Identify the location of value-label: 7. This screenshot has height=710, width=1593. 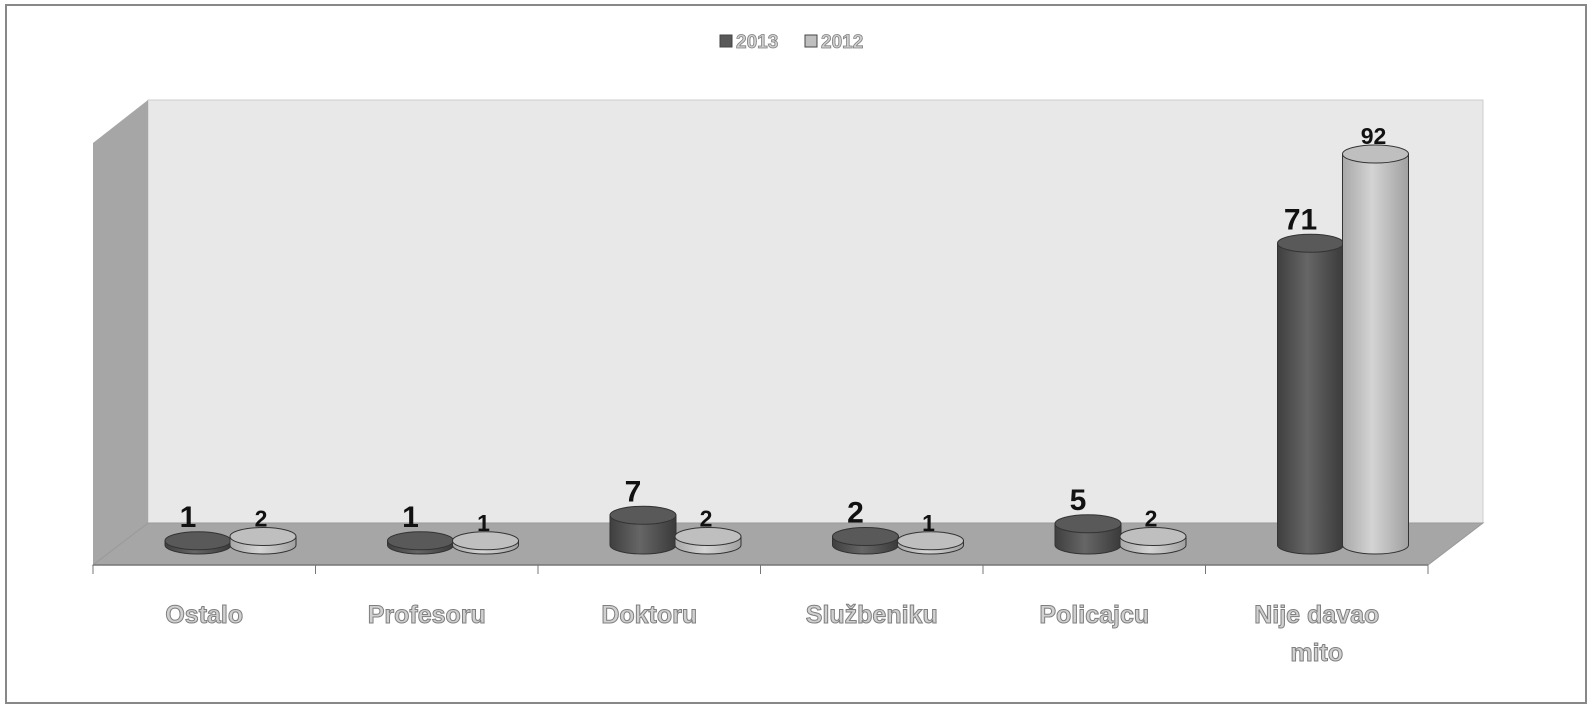
(633, 491).